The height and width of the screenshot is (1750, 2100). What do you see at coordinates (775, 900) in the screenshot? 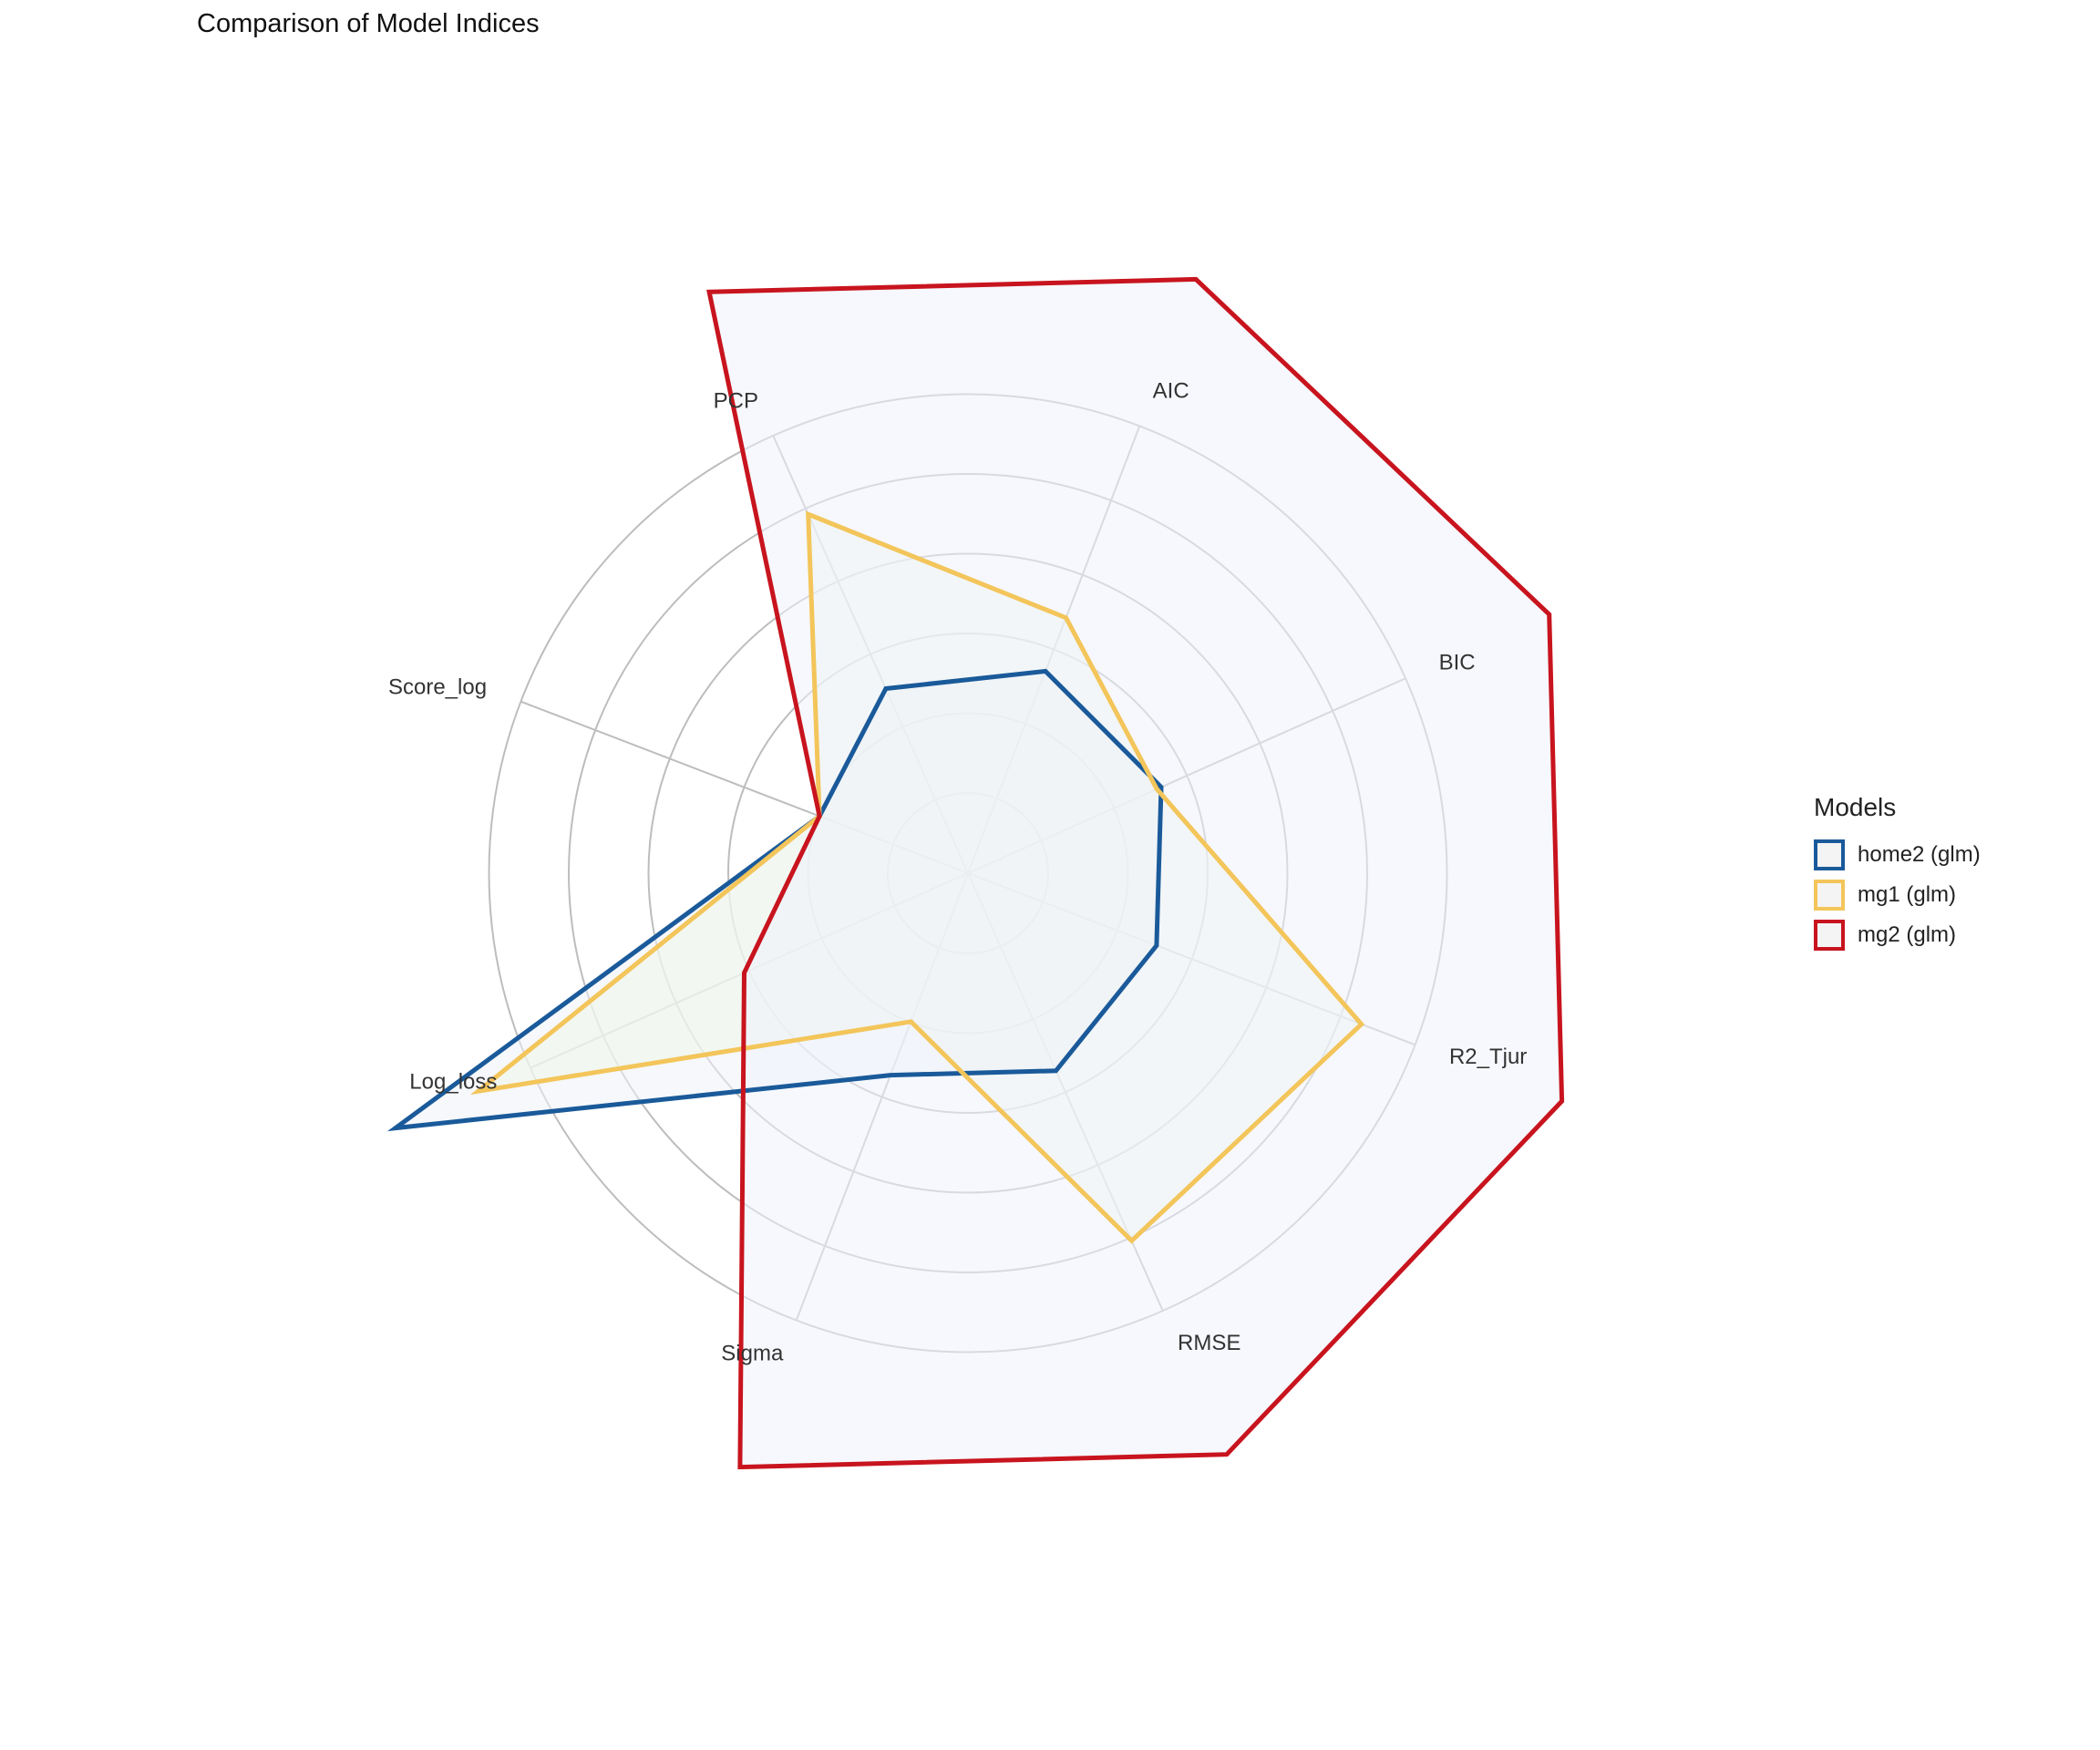
I see `series-line-home2` at bounding box center [775, 900].